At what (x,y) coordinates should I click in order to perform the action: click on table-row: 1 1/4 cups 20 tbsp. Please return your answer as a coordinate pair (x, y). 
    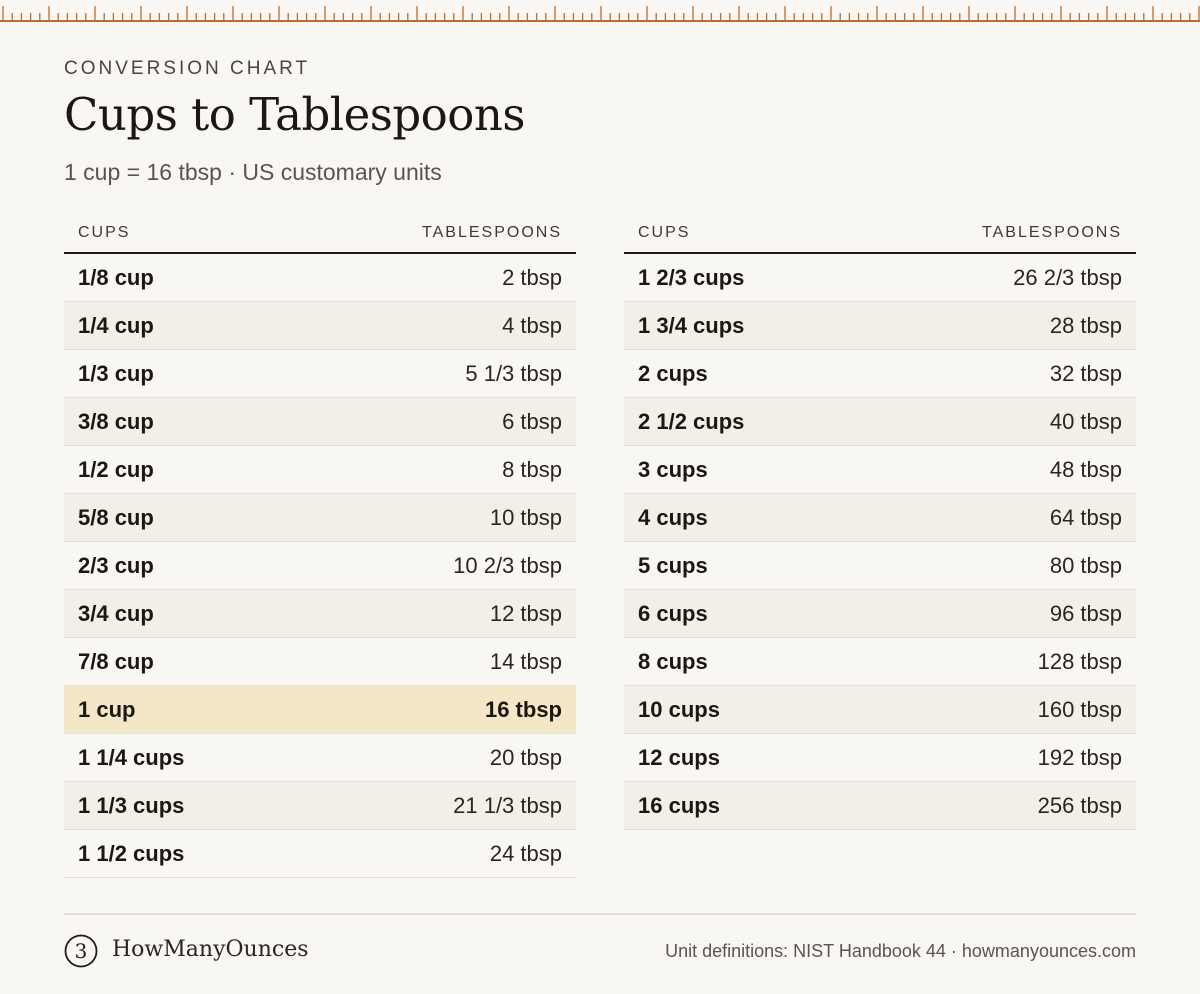
    Looking at the image, I should click on (320, 757).